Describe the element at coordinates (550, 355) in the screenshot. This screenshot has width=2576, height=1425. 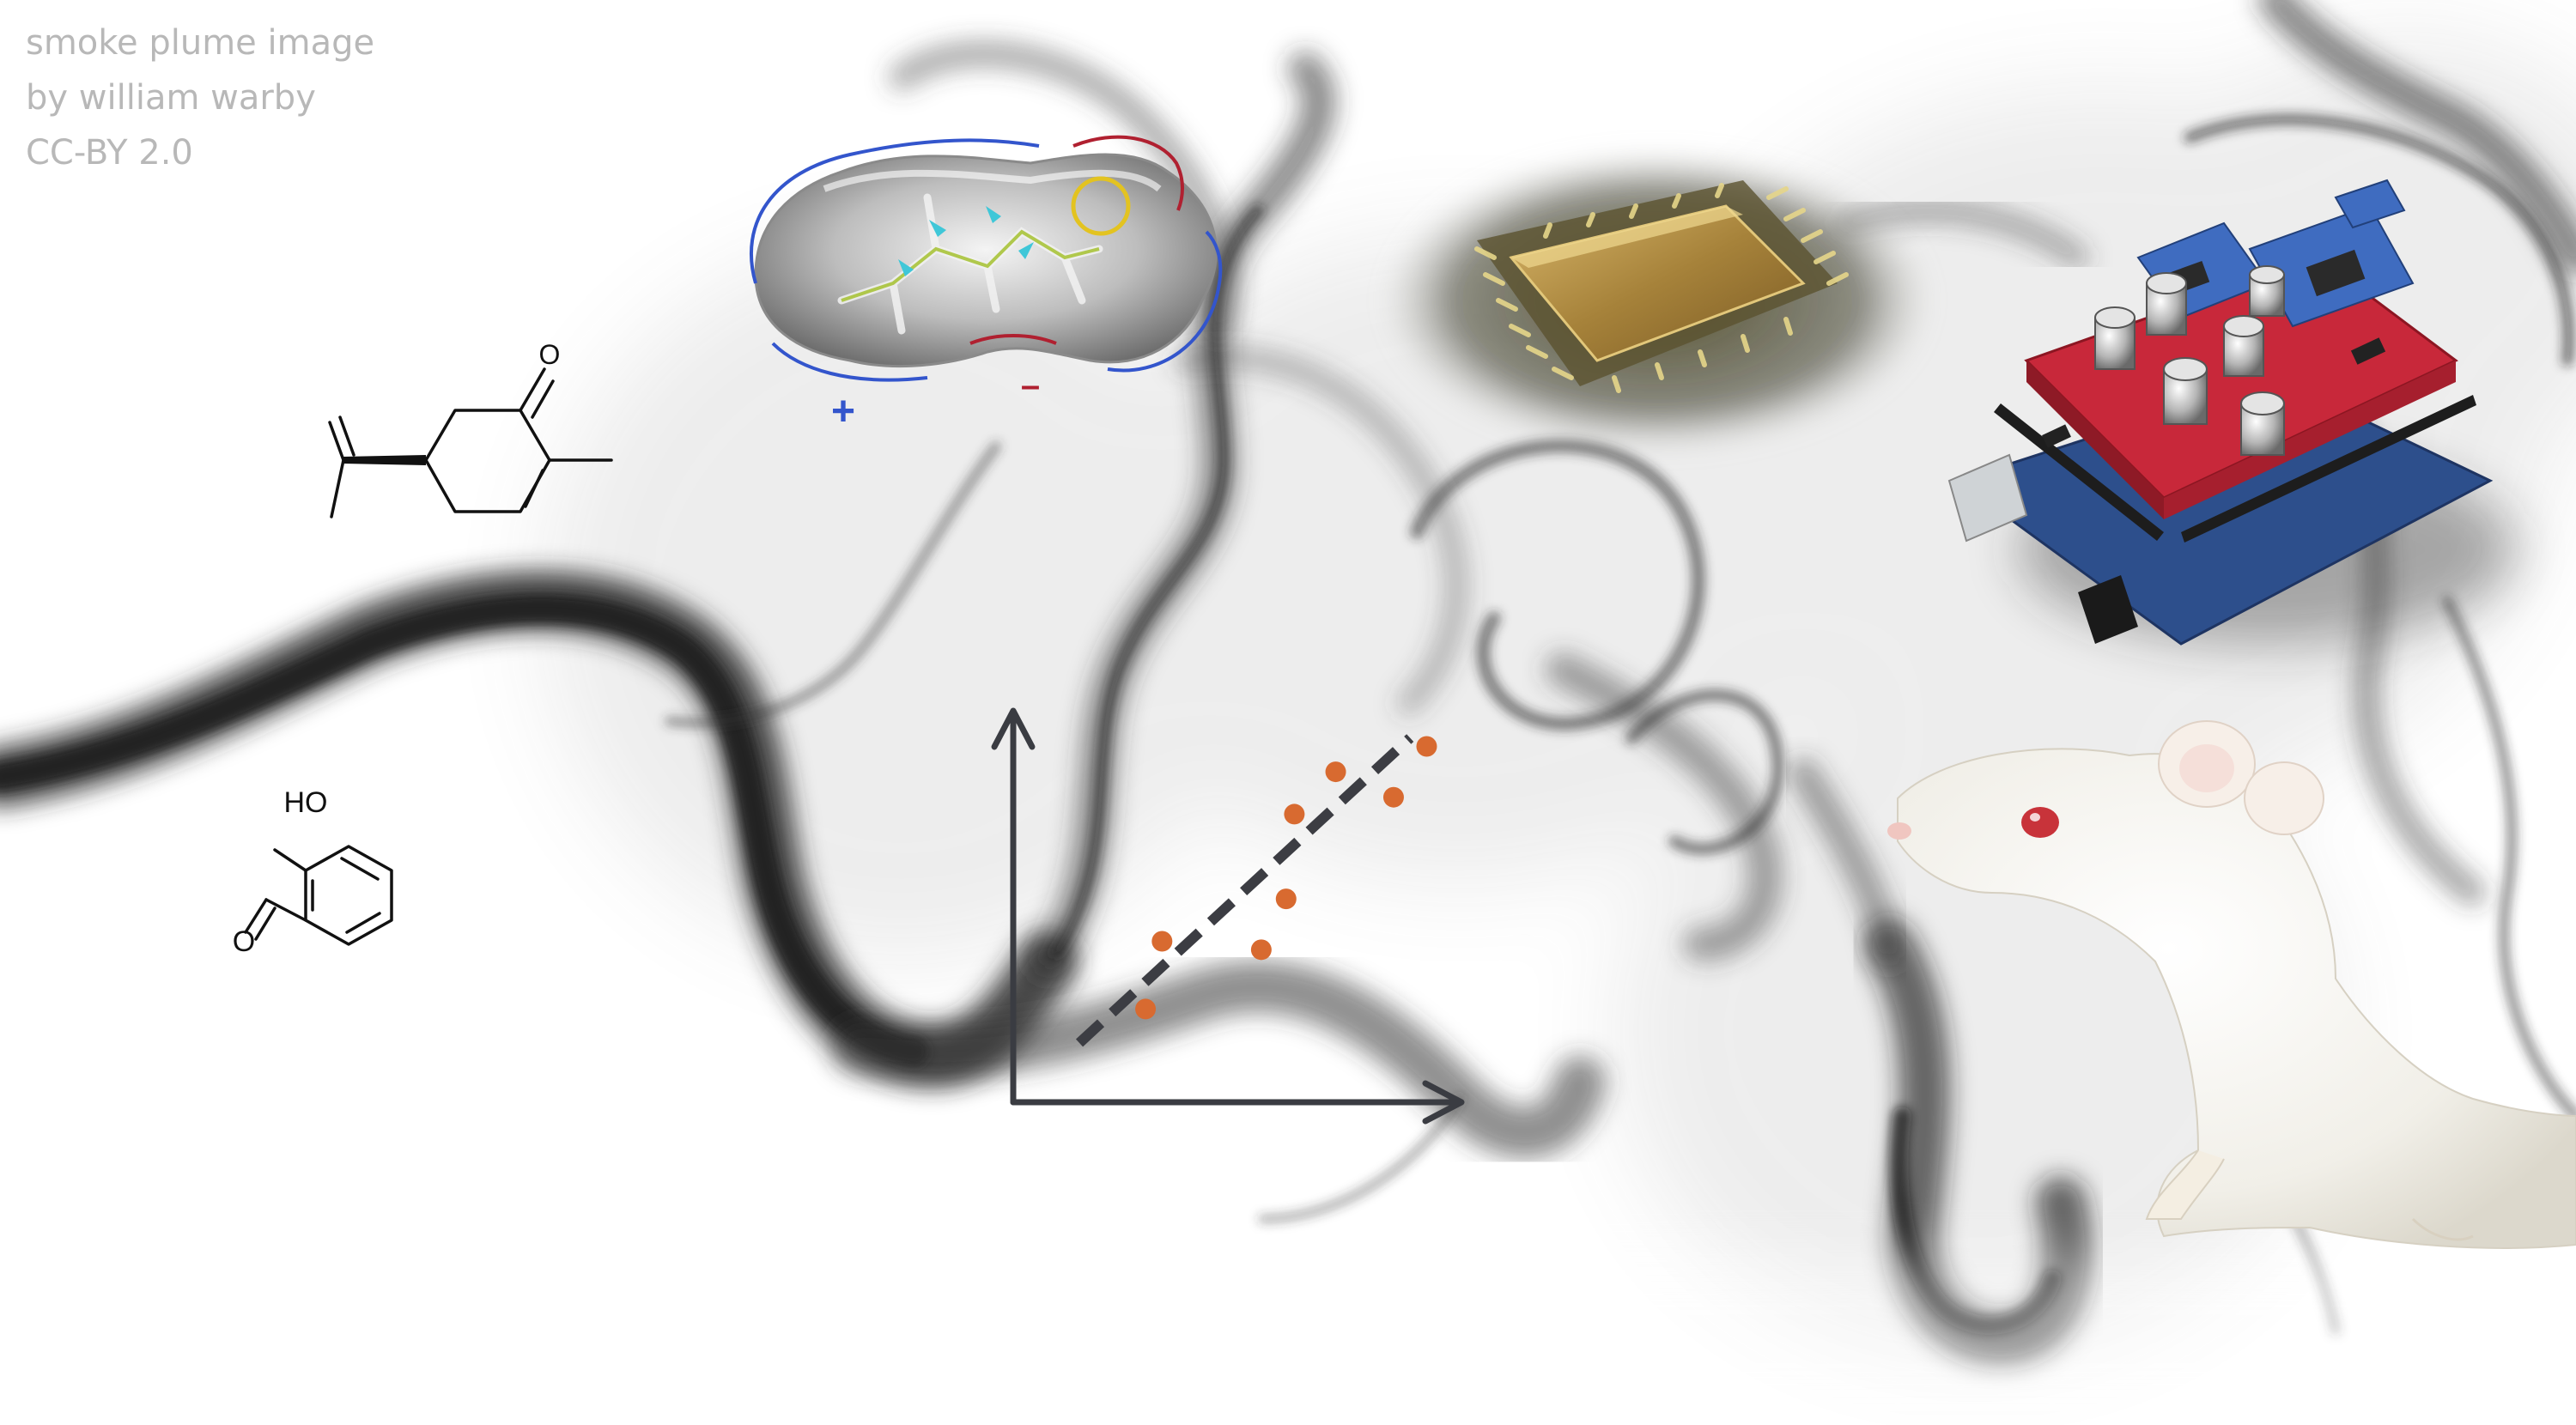
I see `carvone-o-label: O` at that location.